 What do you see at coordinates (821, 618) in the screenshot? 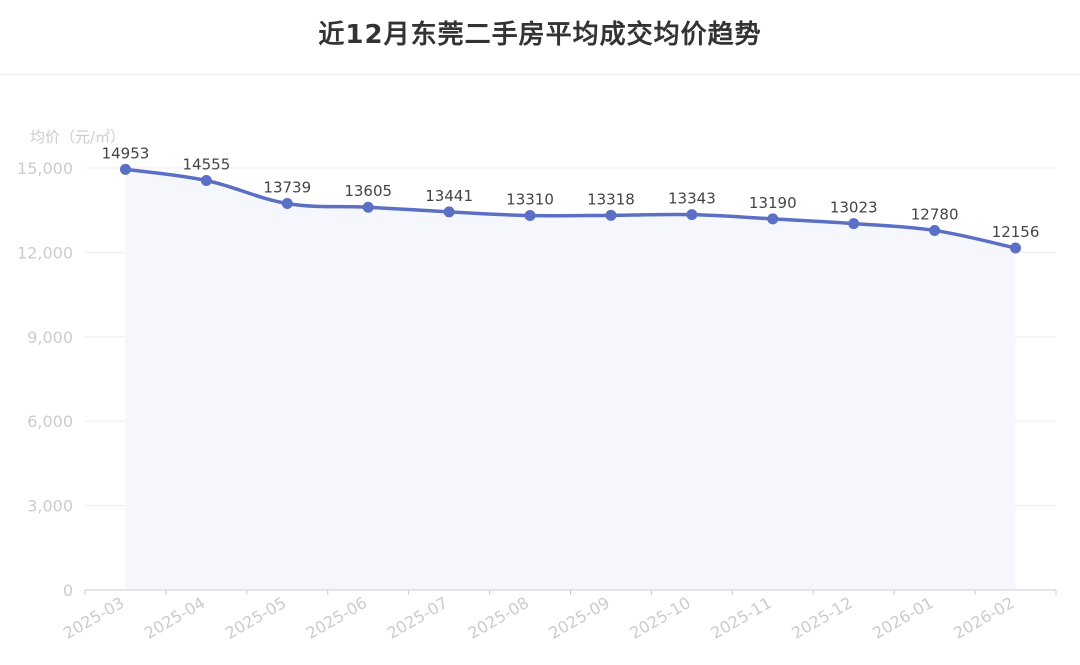
I see `x-tick-label: 2025-12` at bounding box center [821, 618].